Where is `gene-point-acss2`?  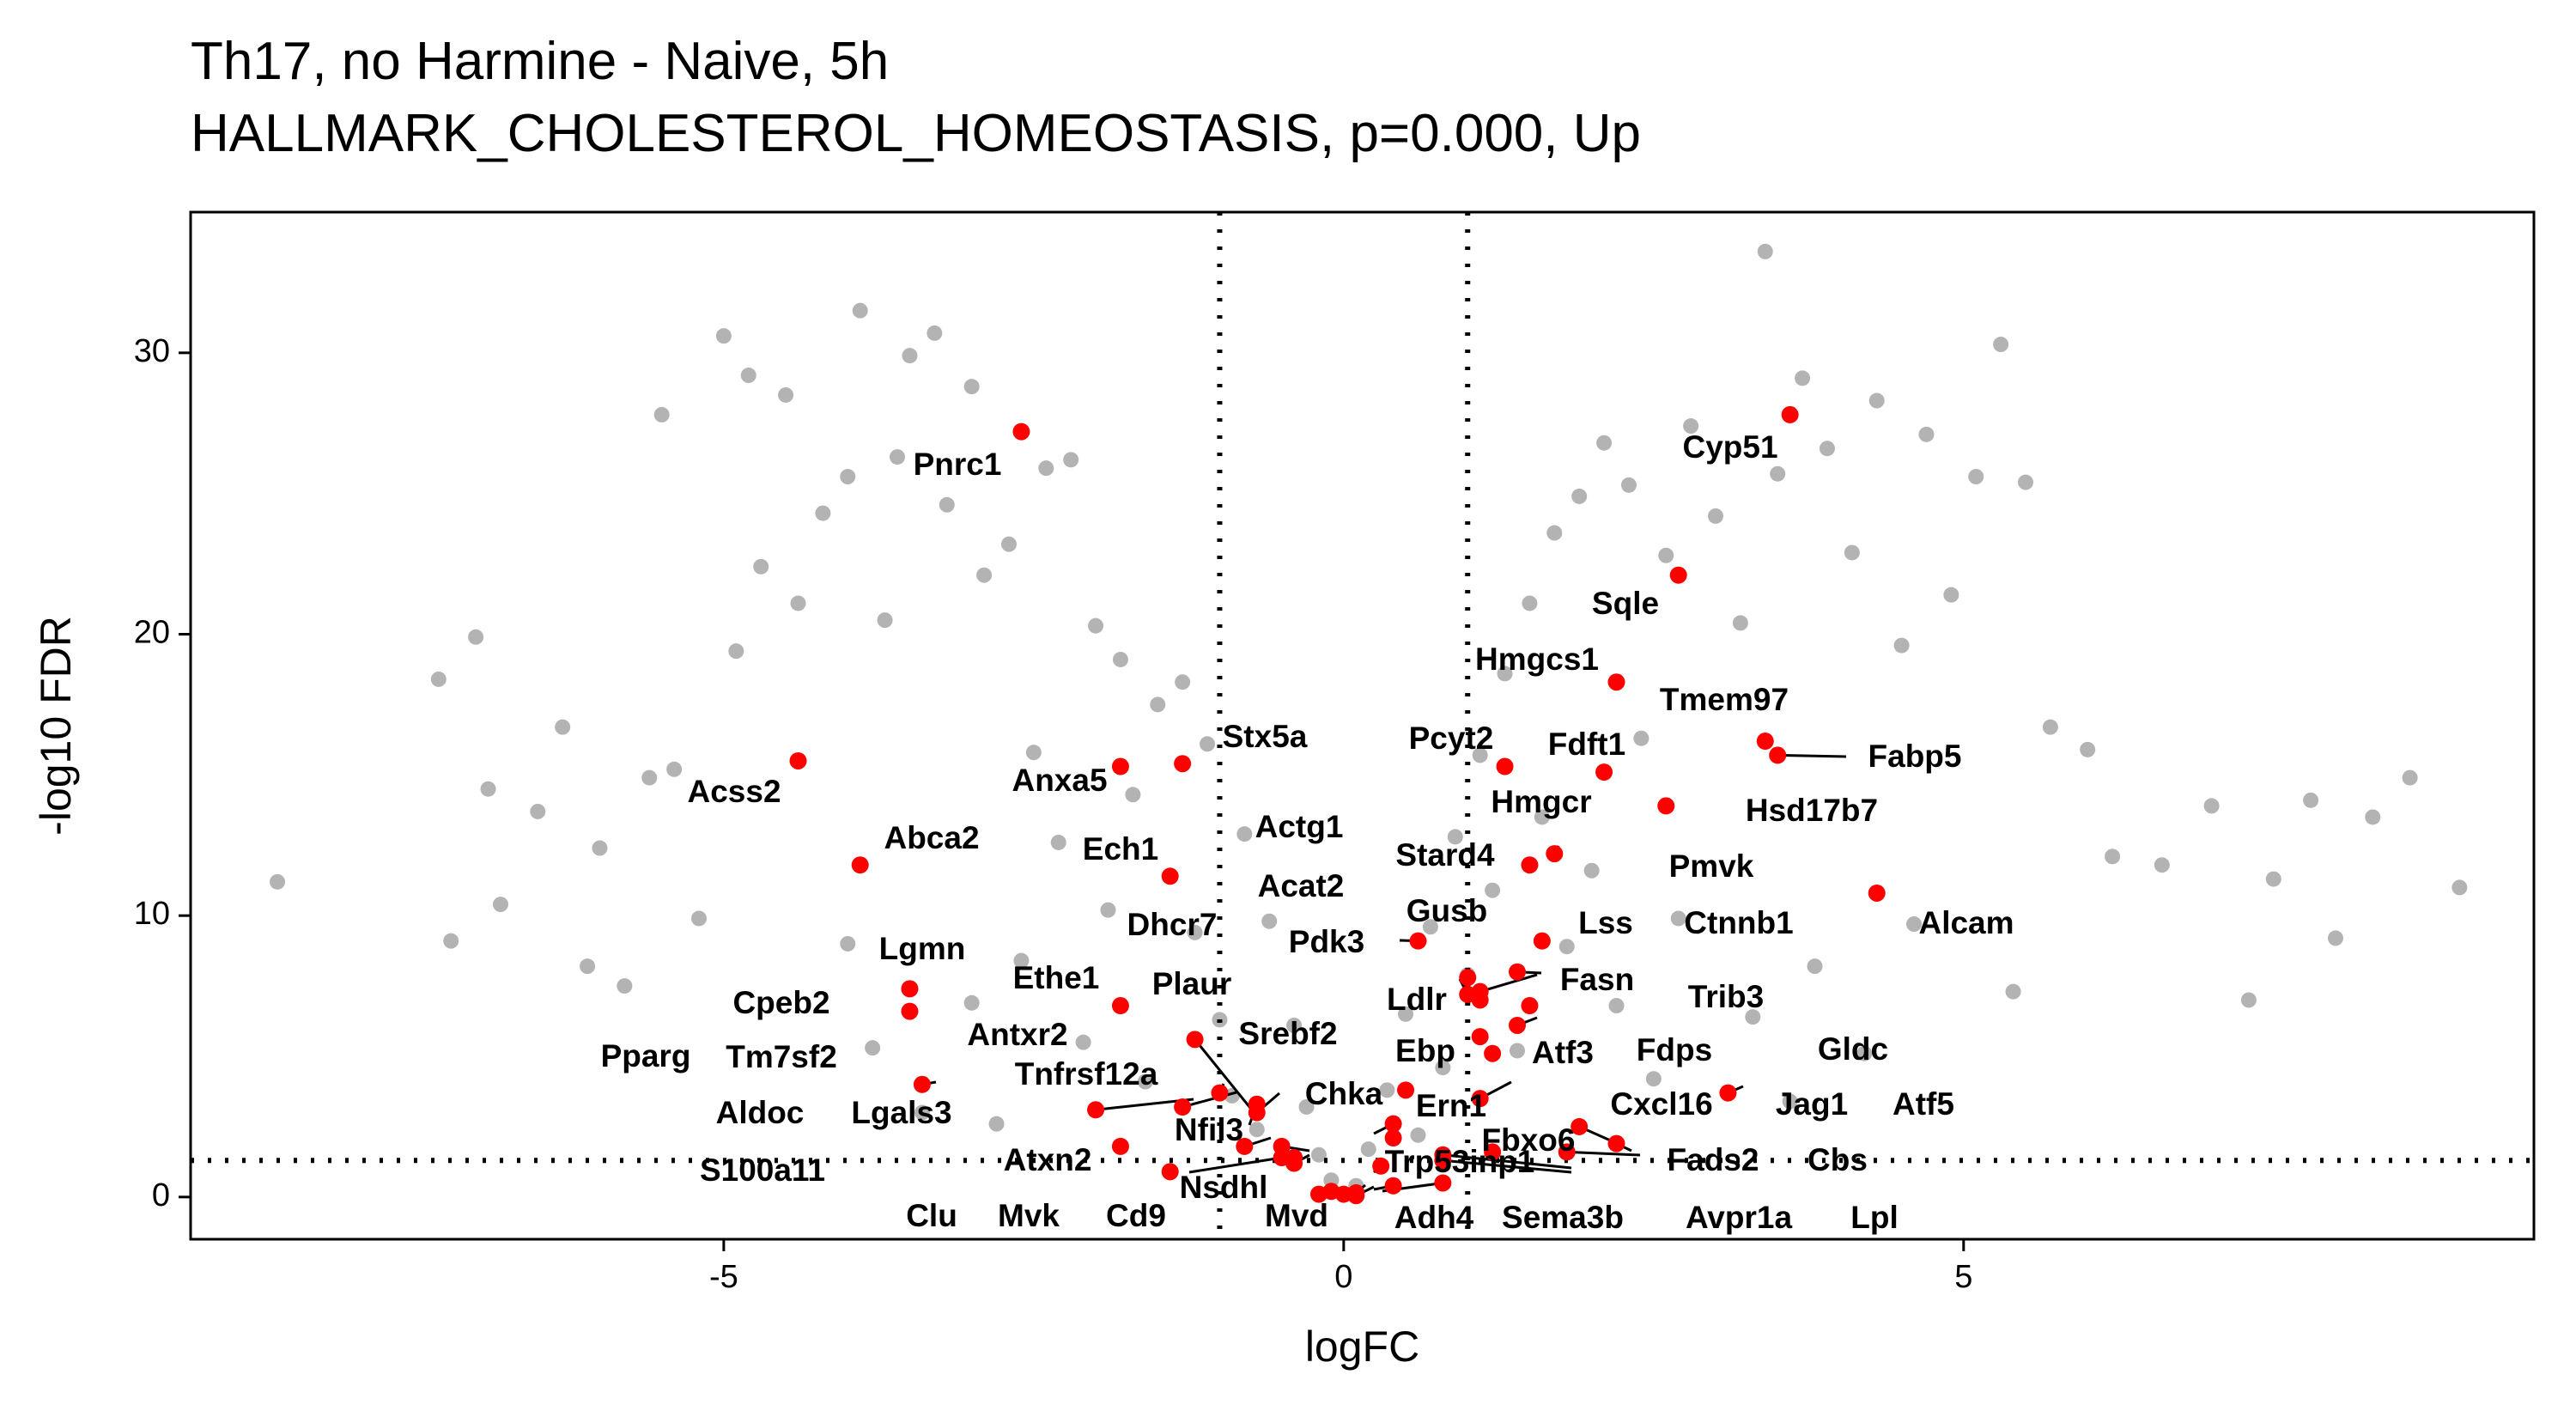
gene-point-acss2 is located at coordinates (798, 760).